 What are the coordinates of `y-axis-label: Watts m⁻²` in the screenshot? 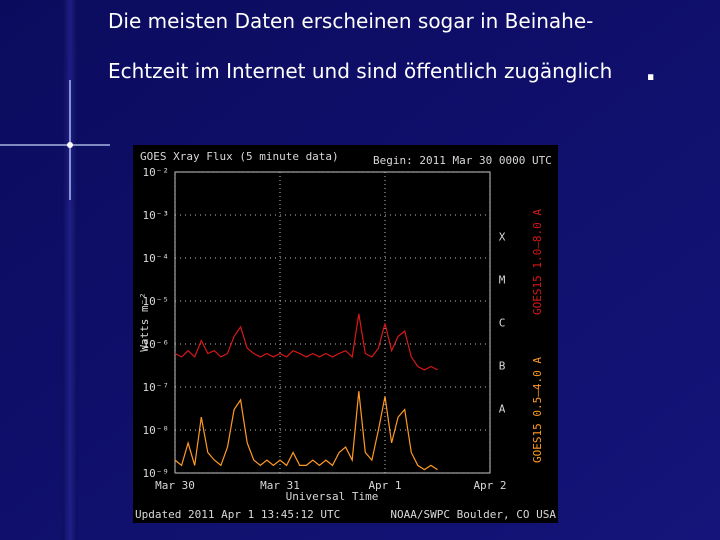 It's located at (144, 322).